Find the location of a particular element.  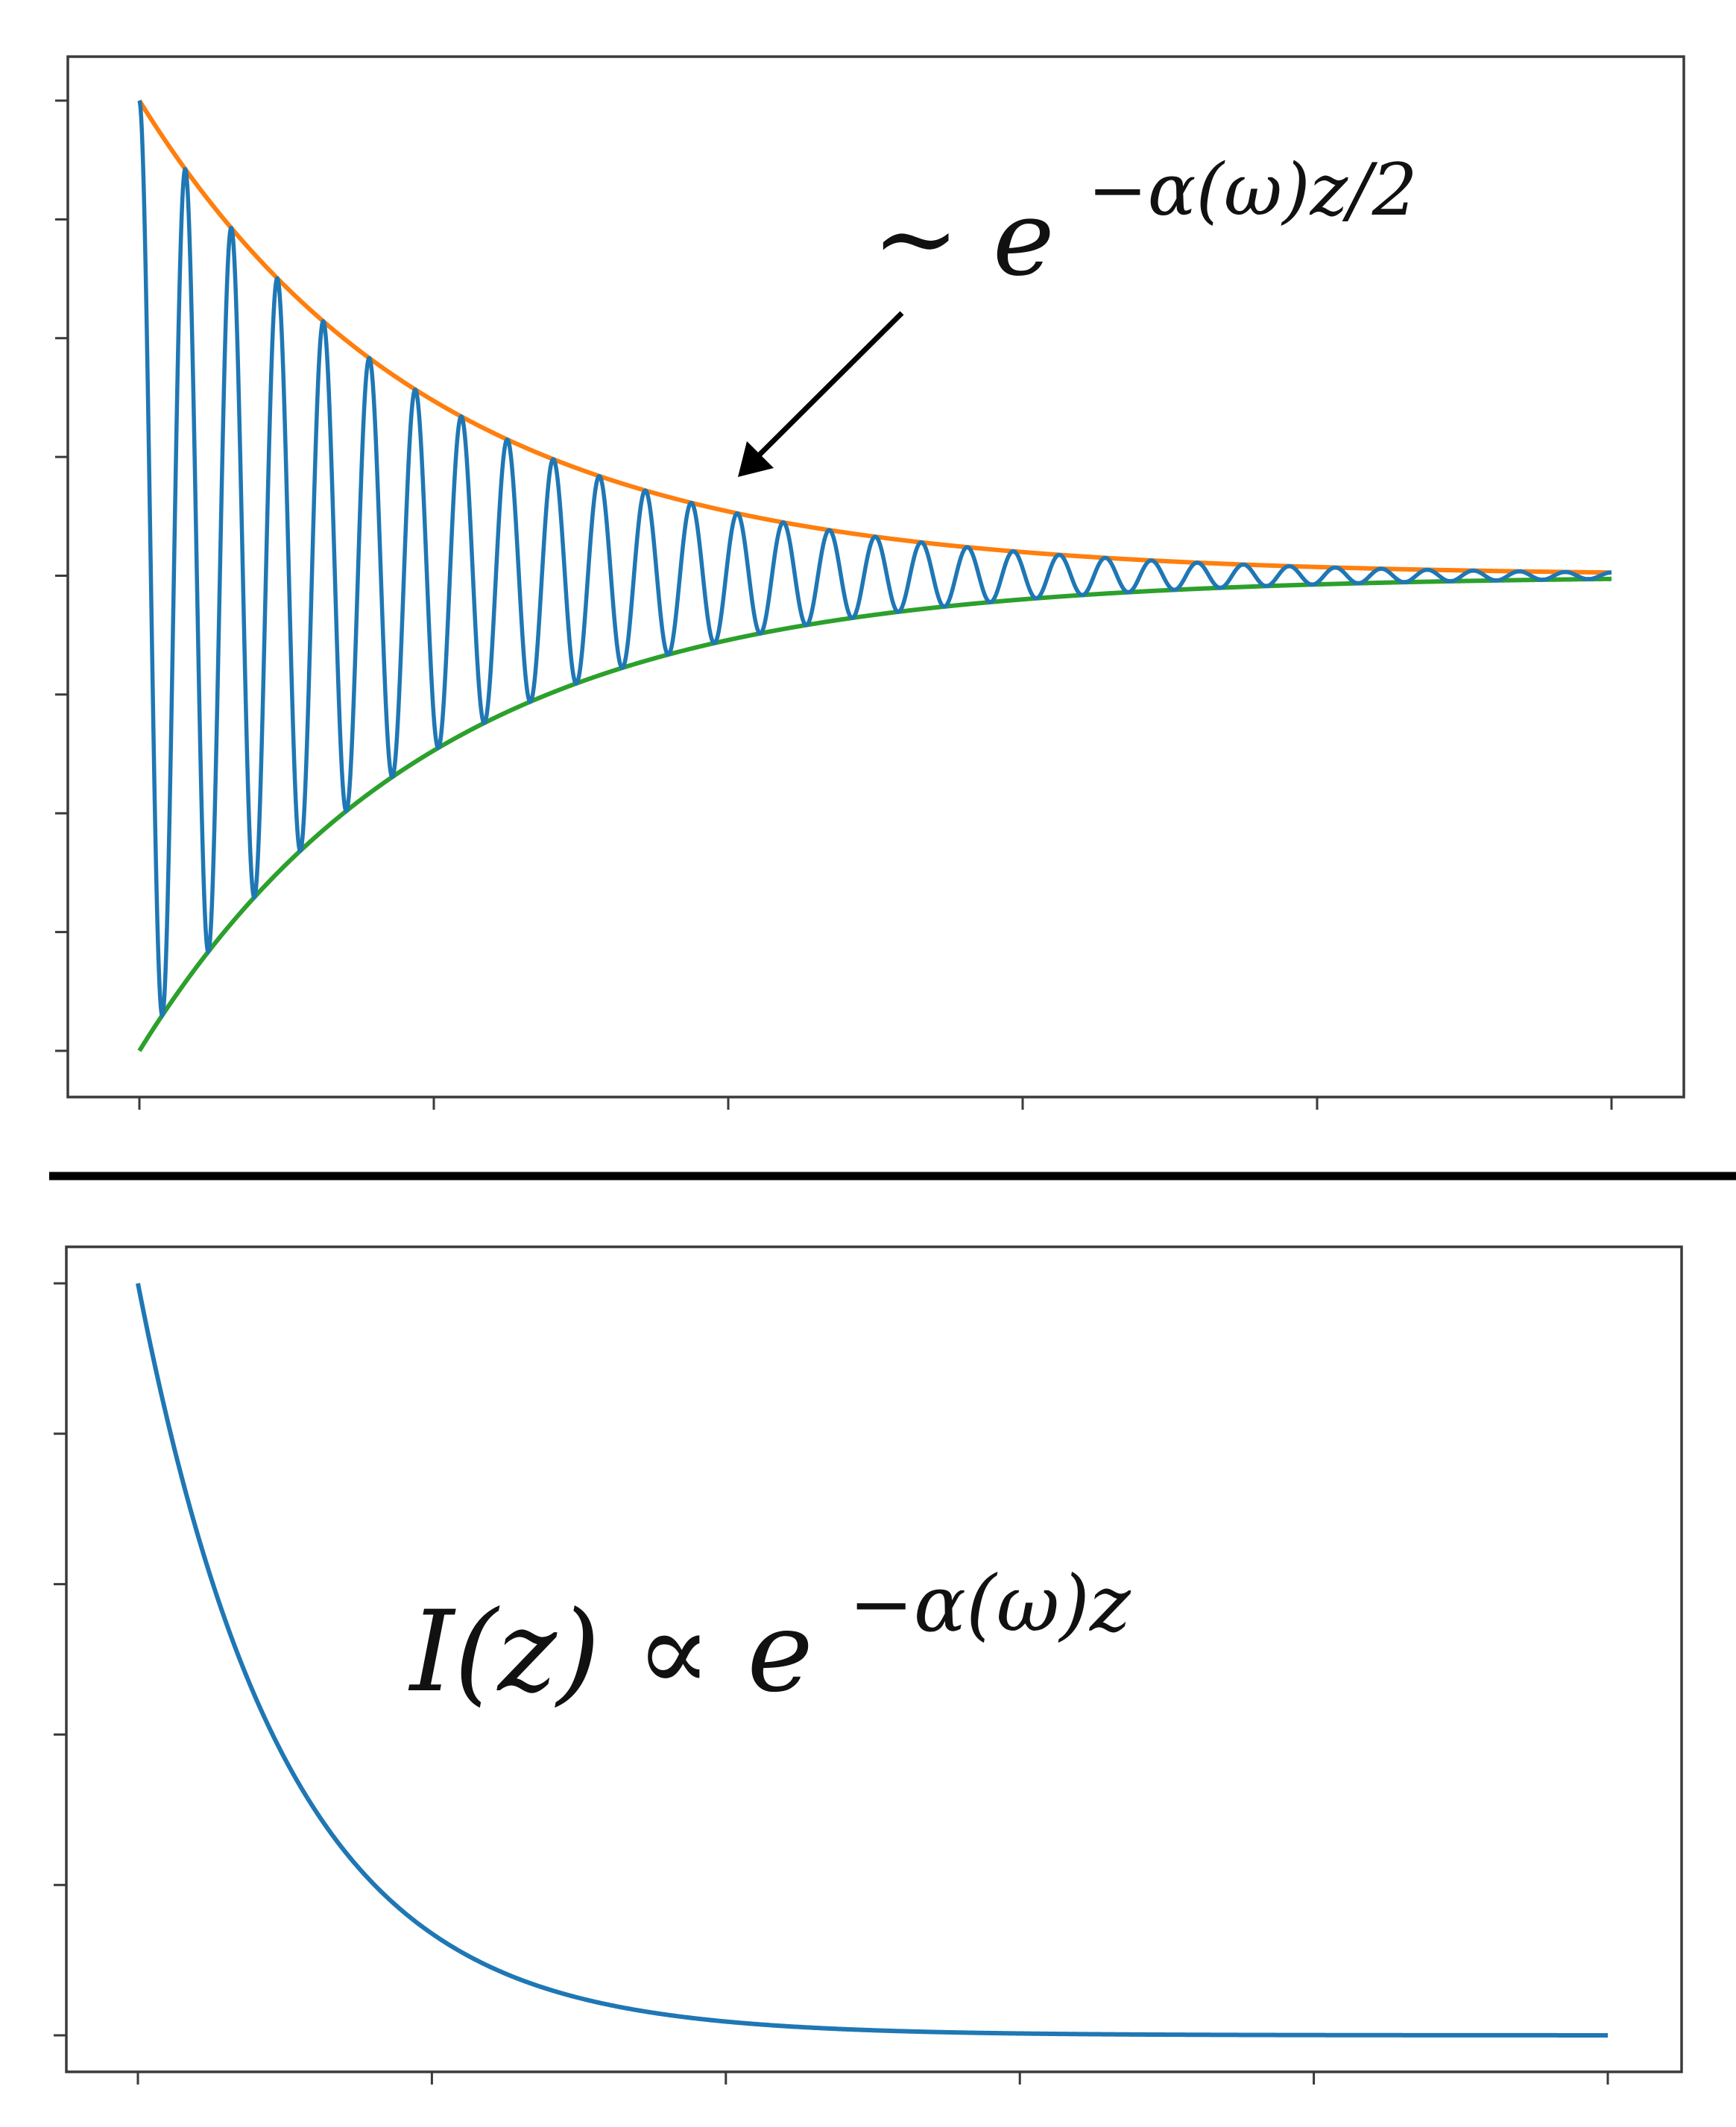

annotation-arrow-head is located at coordinates (756, 459).